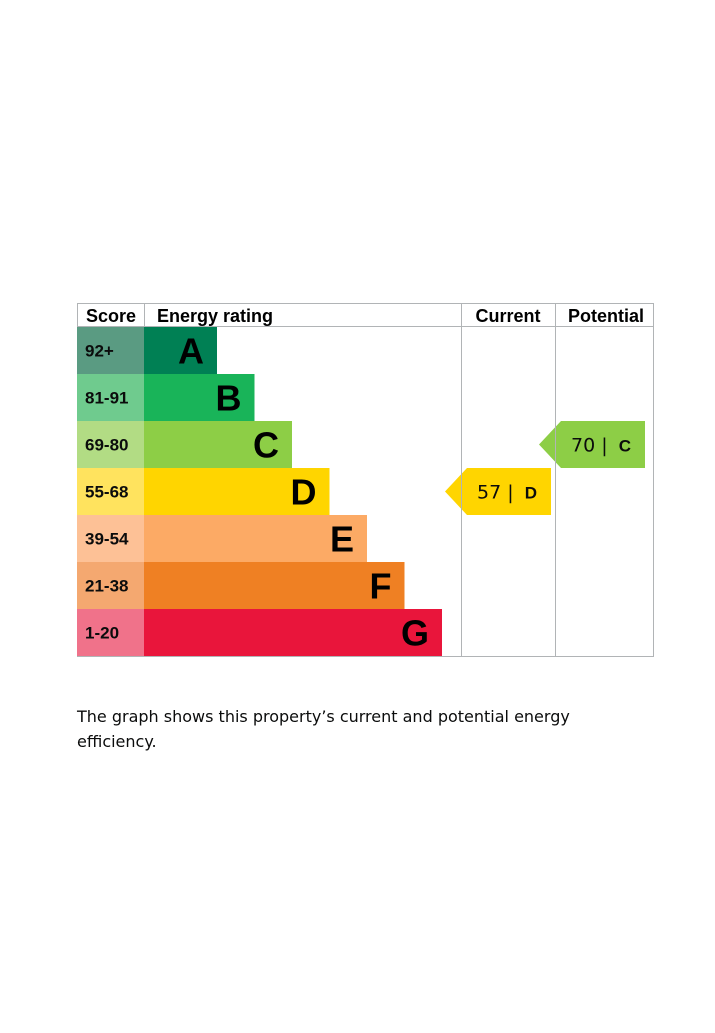 The width and height of the screenshot is (715, 1033). I want to click on band-letter-g: G, so click(415, 633).